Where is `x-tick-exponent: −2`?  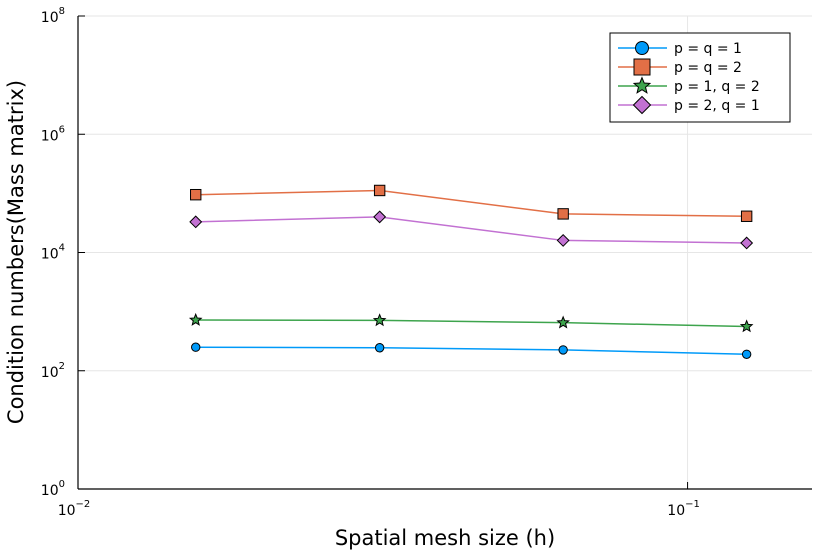
x-tick-exponent: −2 is located at coordinates (83, 504).